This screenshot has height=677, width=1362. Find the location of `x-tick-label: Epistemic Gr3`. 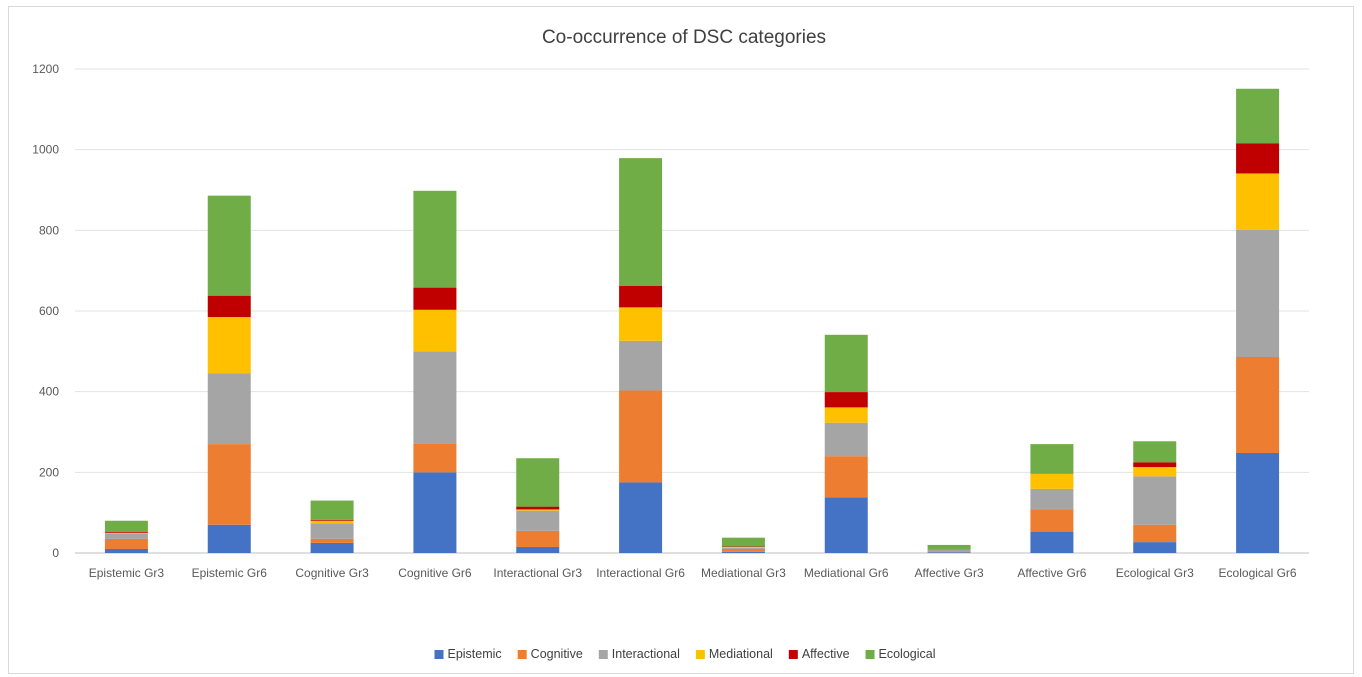

x-tick-label: Epistemic Gr3 is located at coordinates (127, 573).